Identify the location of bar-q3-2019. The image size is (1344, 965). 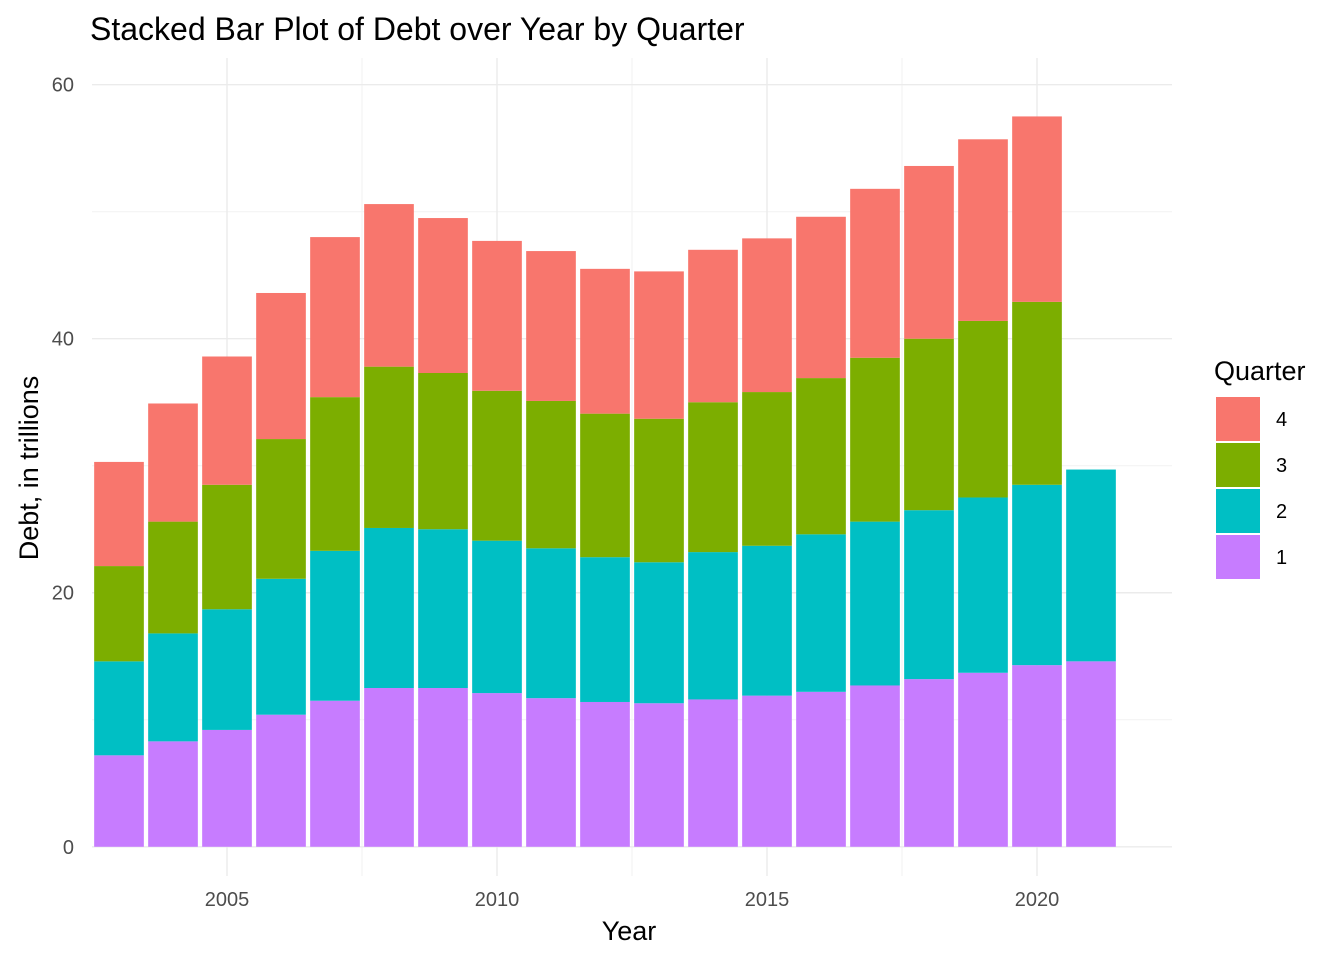
(983, 409).